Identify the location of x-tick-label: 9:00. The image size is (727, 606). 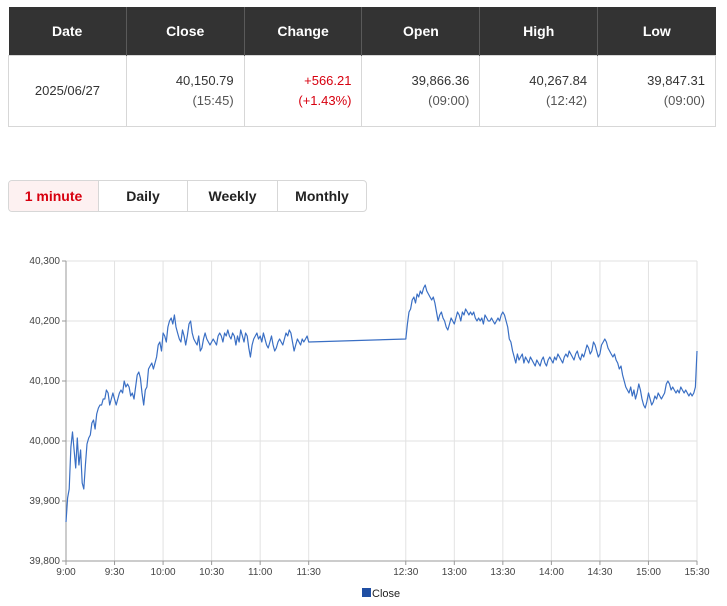
(66, 572).